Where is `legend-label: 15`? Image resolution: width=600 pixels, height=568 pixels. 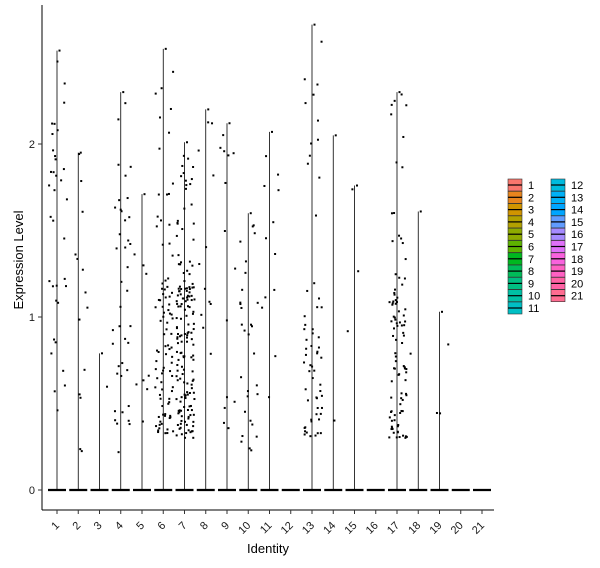
legend-label: 15 is located at coordinates (577, 223).